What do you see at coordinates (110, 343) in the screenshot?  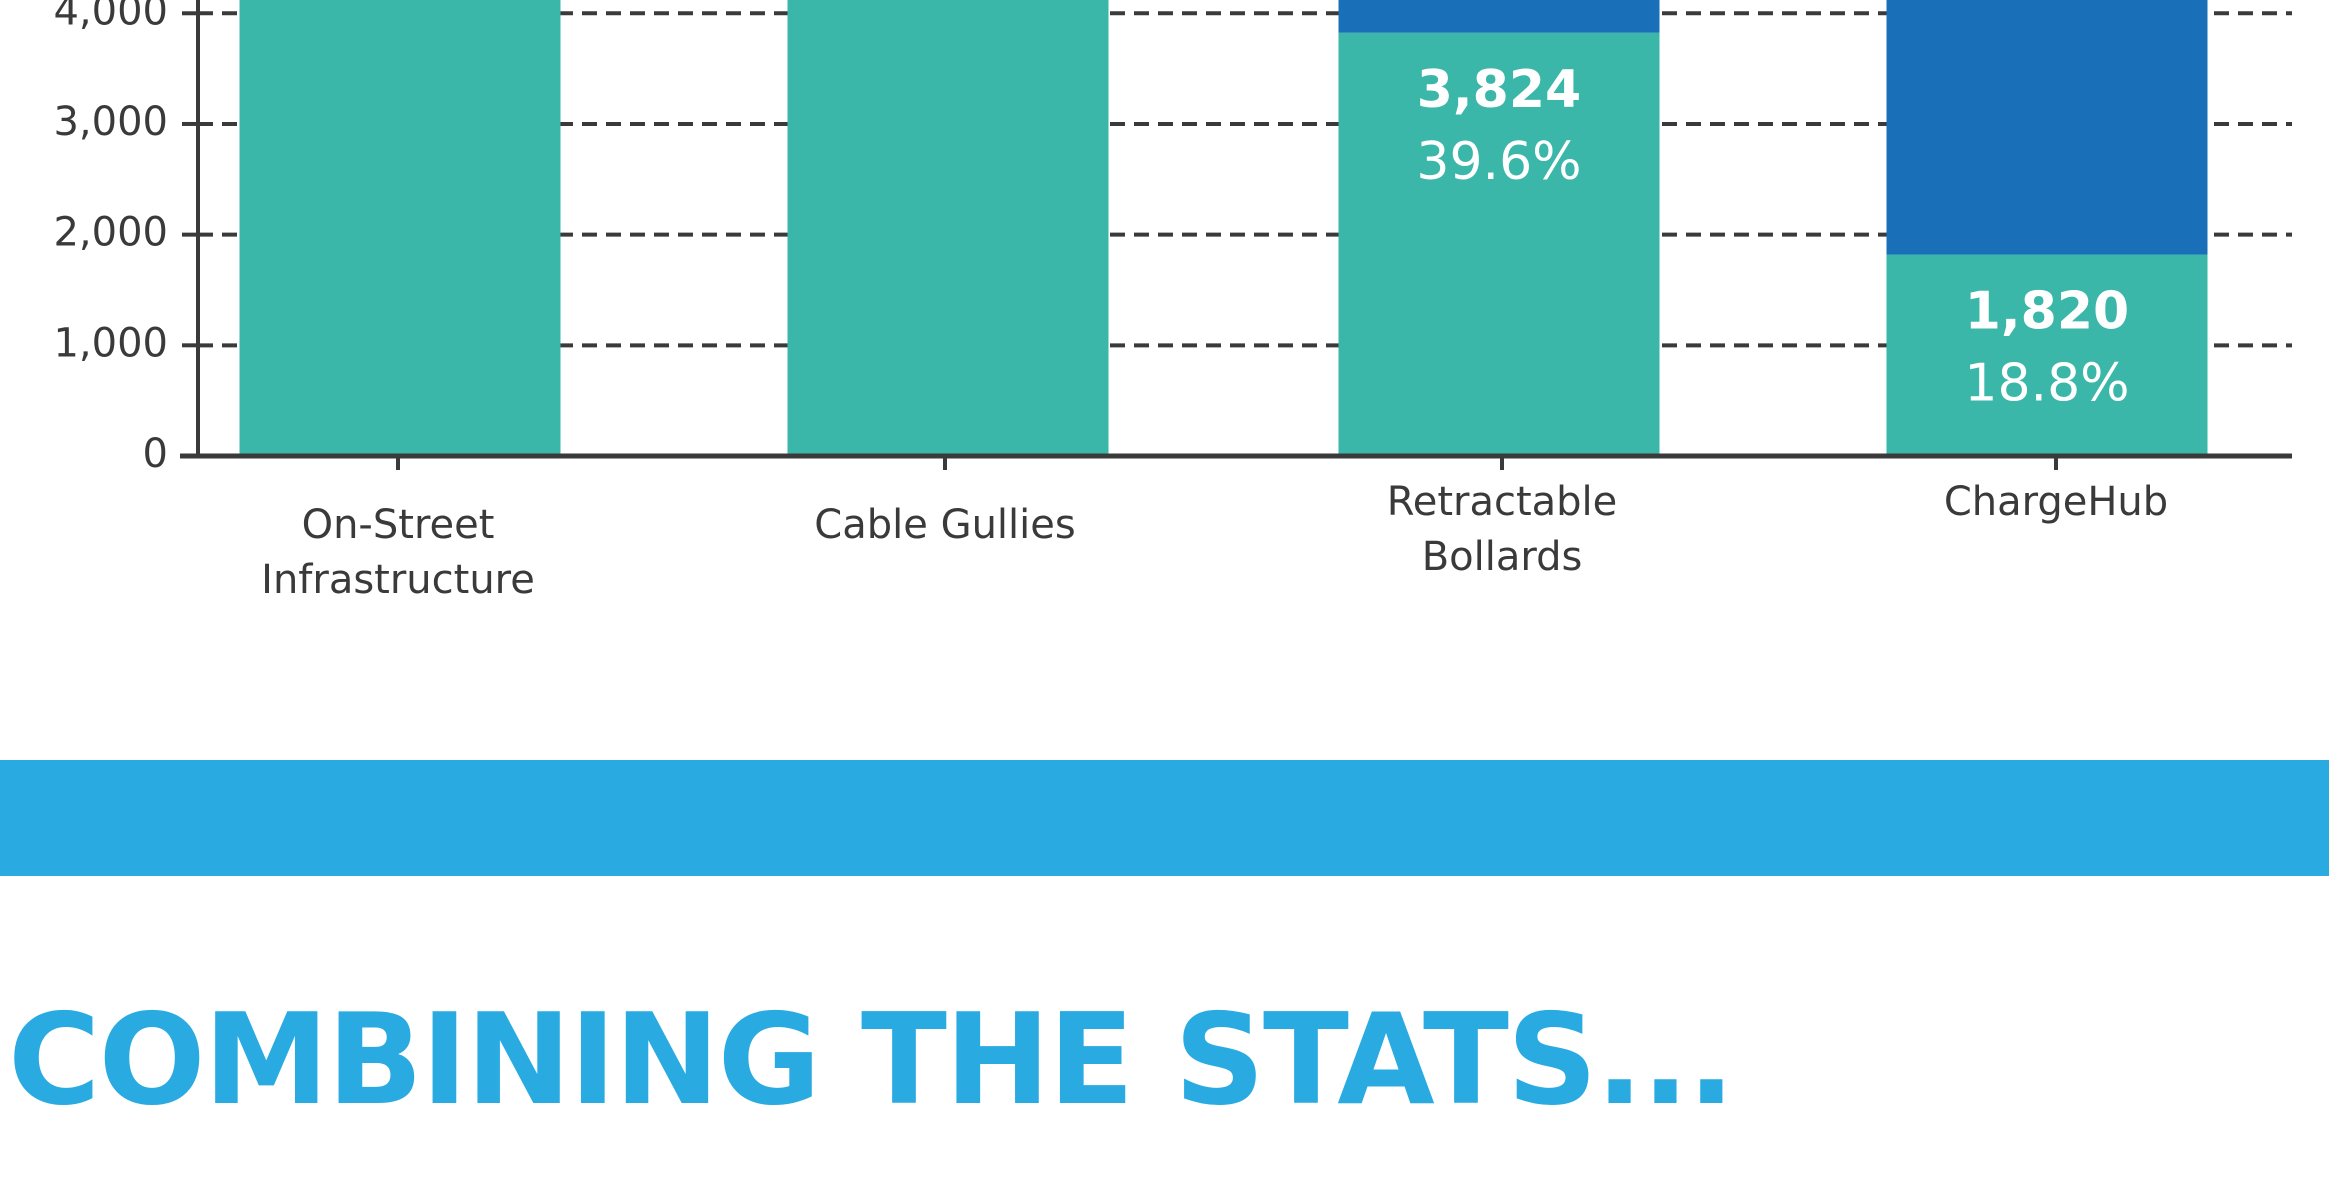 I see `y-tick-label: 1,000` at bounding box center [110, 343].